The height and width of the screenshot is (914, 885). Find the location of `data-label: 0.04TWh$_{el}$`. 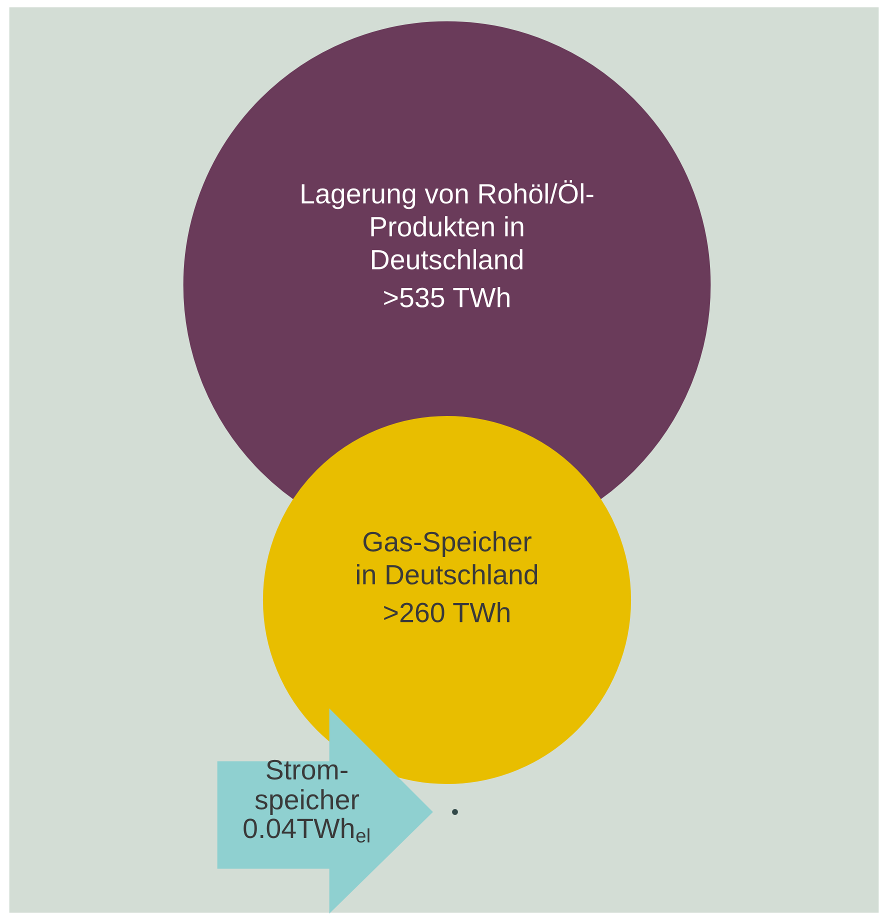

data-label: 0.04TWh$_{el}$ is located at coordinates (307, 830).